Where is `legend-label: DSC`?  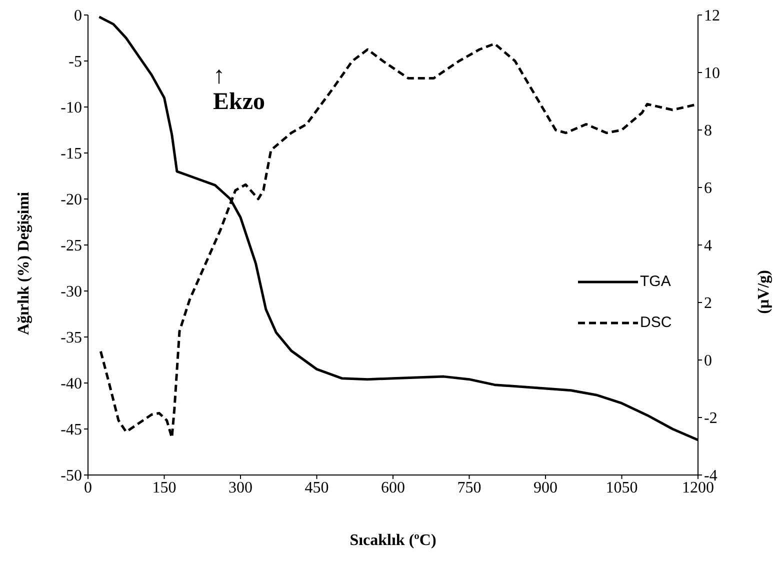
legend-label: DSC is located at coordinates (656, 322).